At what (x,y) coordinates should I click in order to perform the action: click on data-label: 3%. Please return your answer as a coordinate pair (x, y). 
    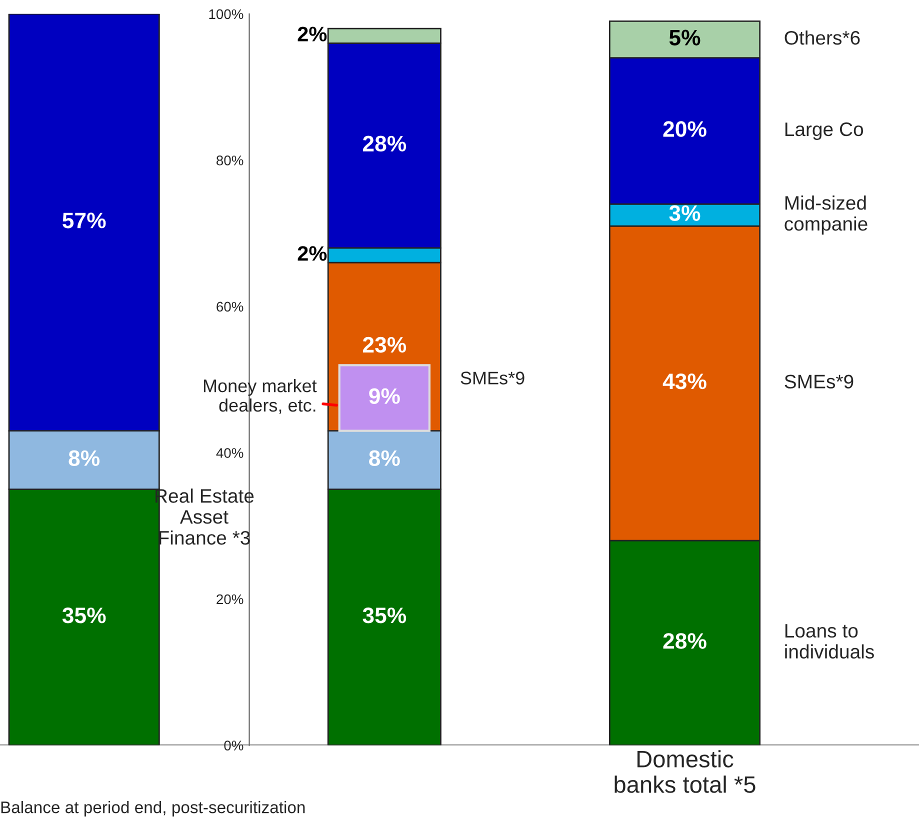
    Looking at the image, I should click on (684, 213).